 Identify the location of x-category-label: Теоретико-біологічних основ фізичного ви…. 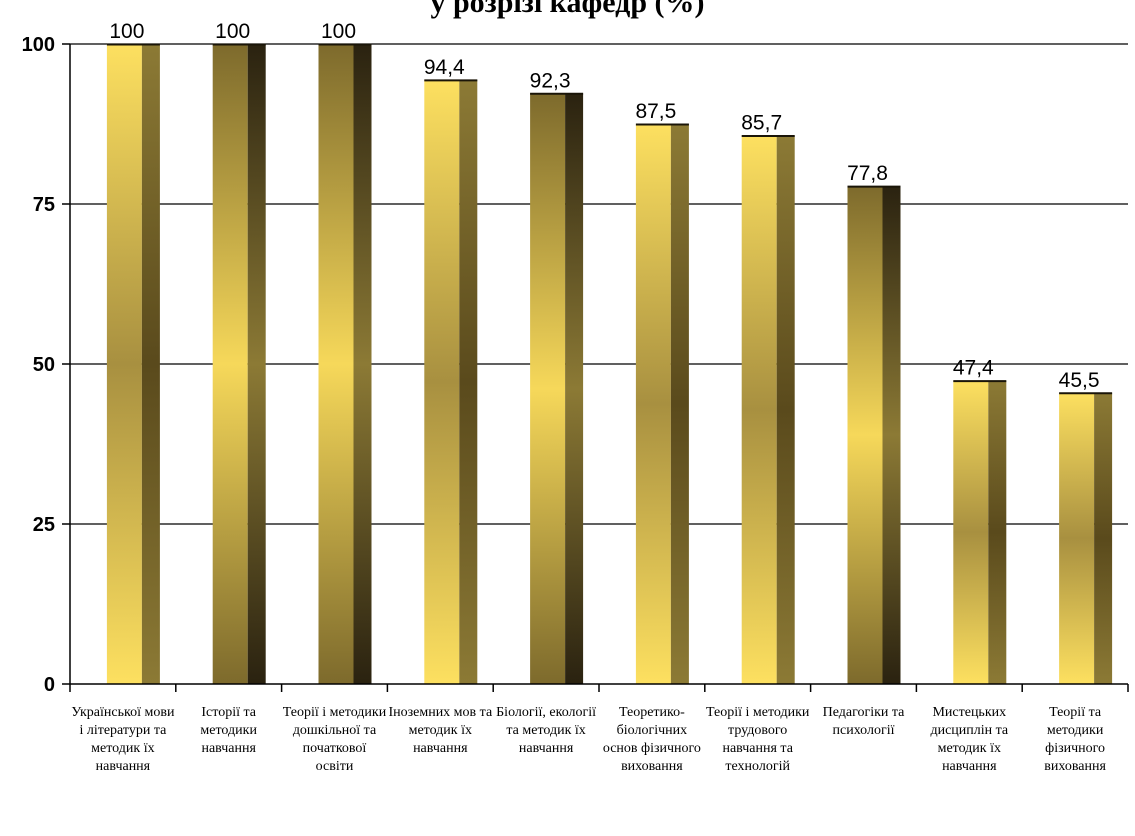
(651, 739).